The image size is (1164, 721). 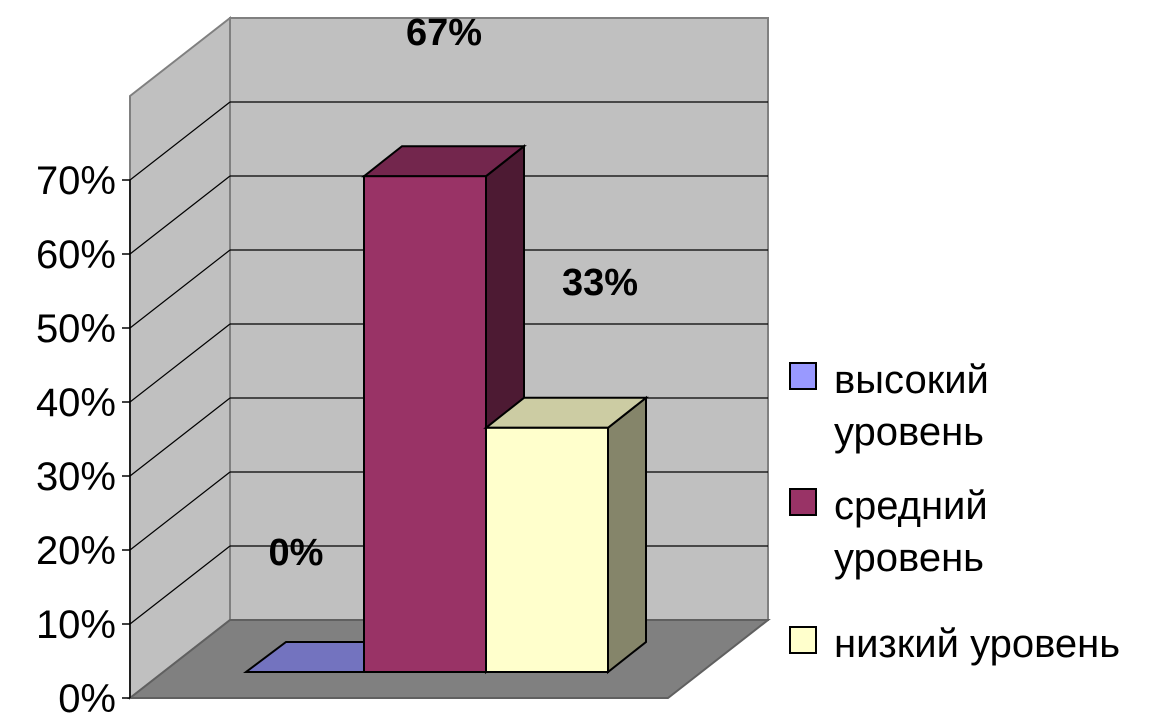 I want to click on legend-label: высокий, so click(x=911, y=380).